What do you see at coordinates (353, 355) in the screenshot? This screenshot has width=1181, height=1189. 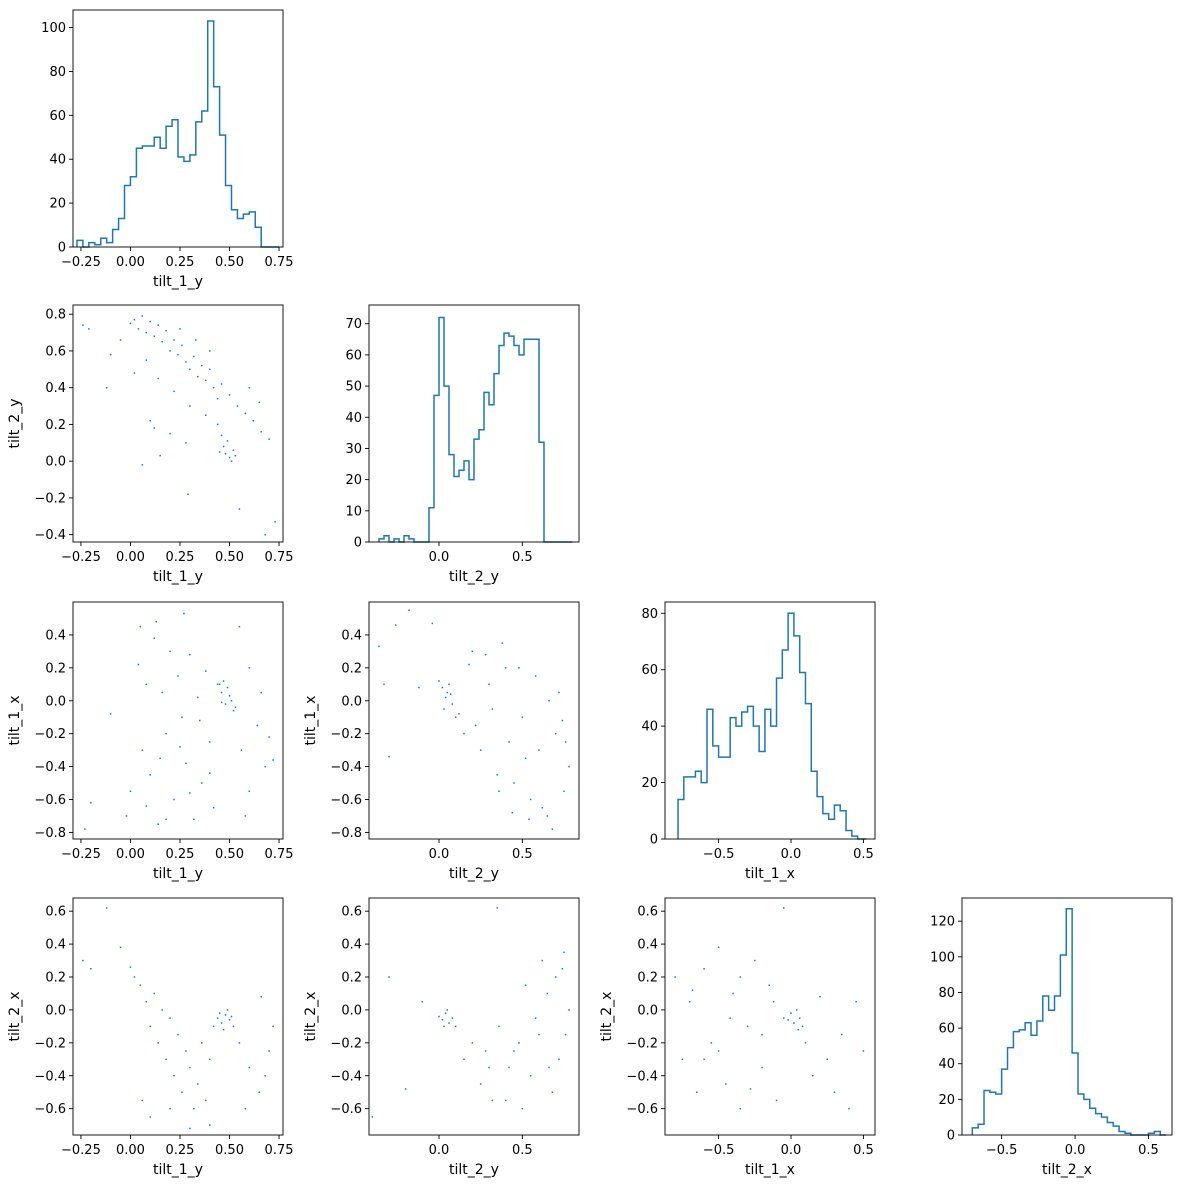 I see `y-tick-label: 60` at bounding box center [353, 355].